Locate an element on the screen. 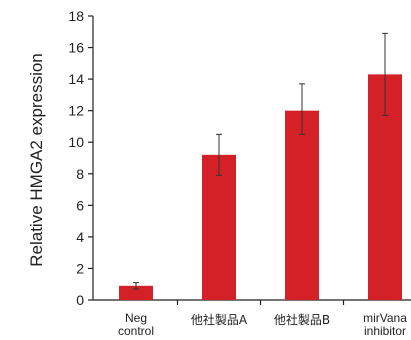 This screenshot has height=340, width=411. y-tick-label-8: 8 is located at coordinates (80, 174).